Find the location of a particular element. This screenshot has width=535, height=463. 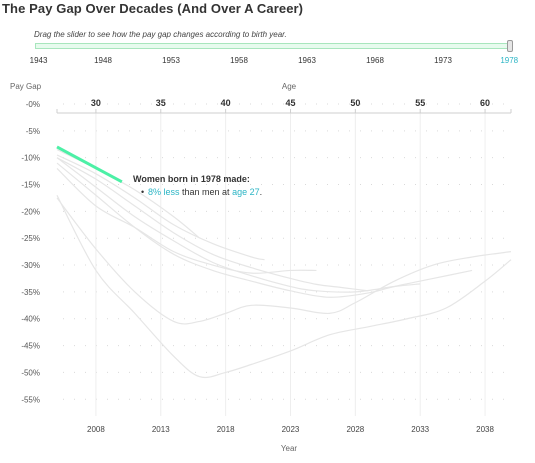

age-tick-label: 55 is located at coordinates (420, 103).